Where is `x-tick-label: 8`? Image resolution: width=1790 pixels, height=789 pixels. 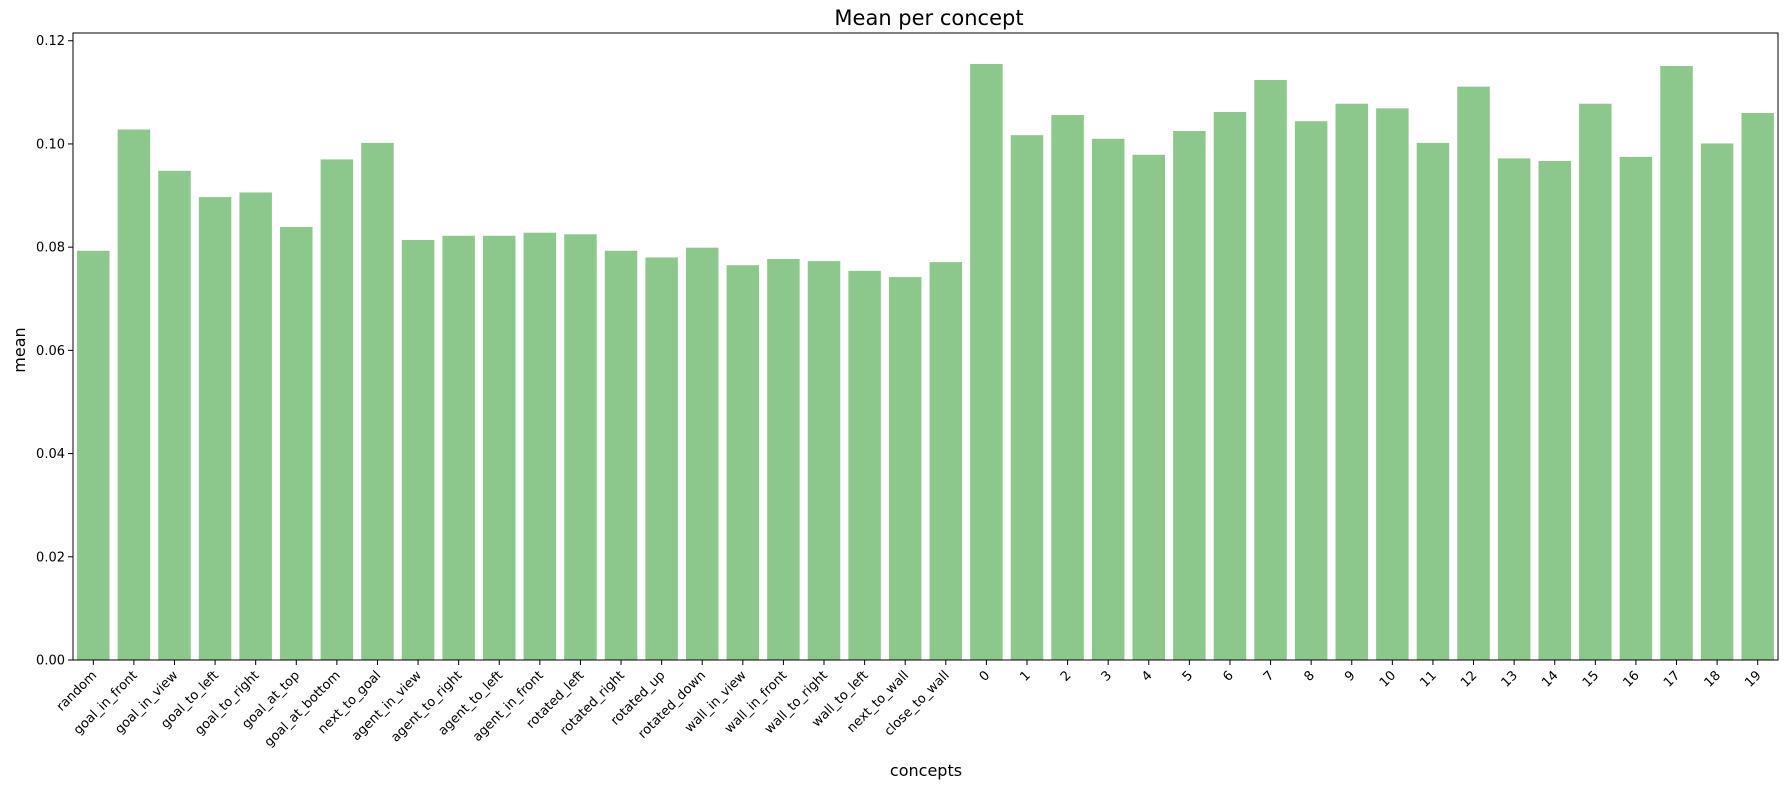 x-tick-label: 8 is located at coordinates (1310, 676).